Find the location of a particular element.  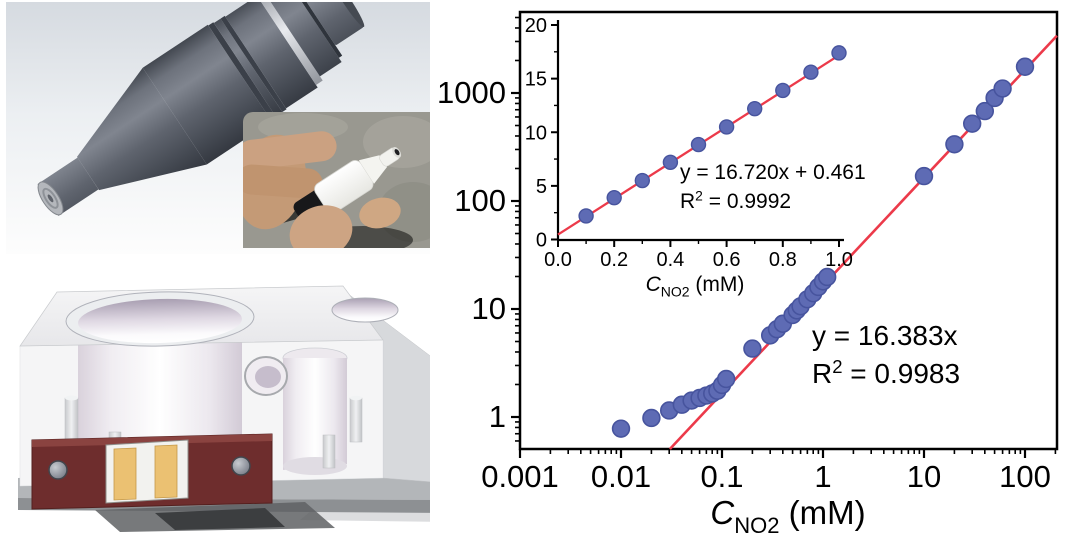

probe-tip-hole is located at coordinates (50, 198).